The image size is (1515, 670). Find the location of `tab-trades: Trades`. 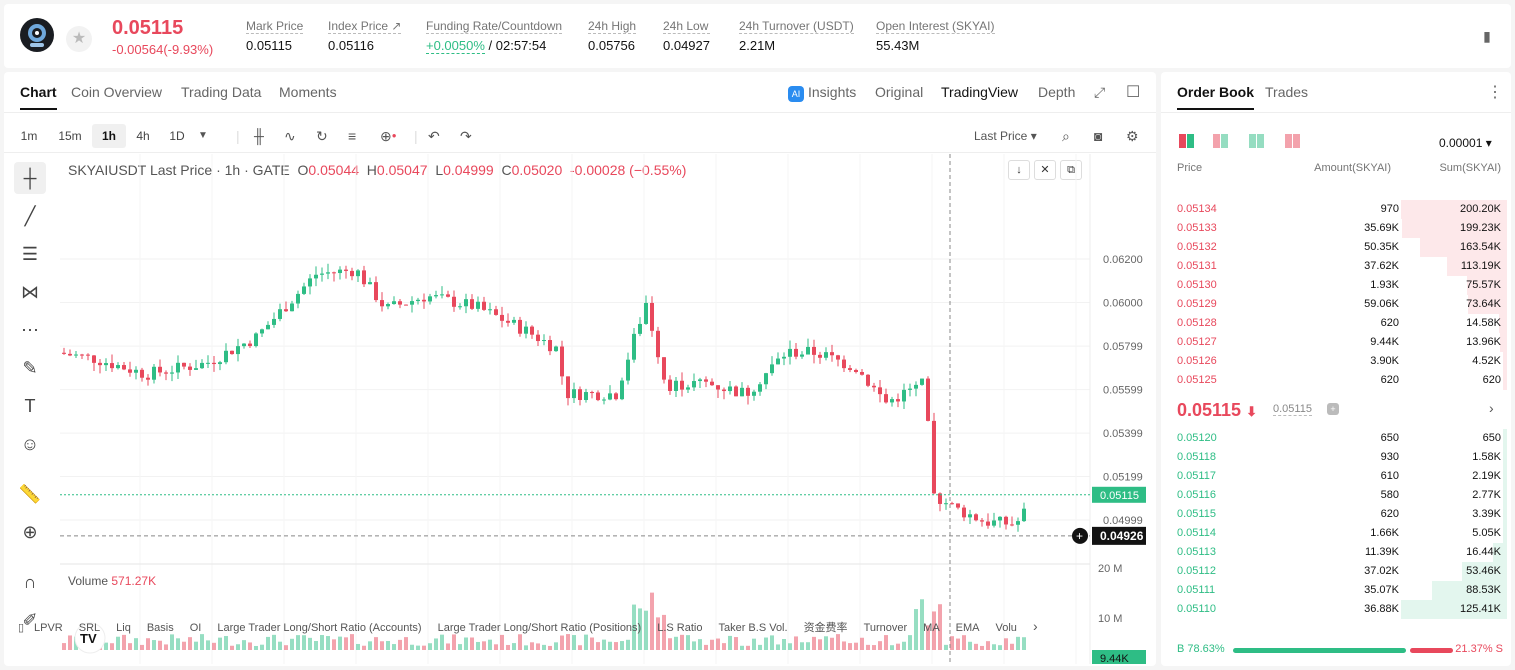

tab-trades: Trades is located at coordinates (1287, 92).